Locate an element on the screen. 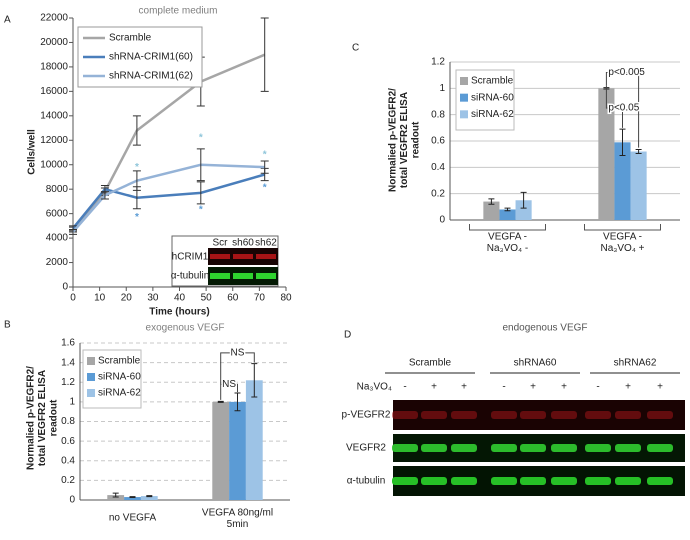 The height and width of the screenshot is (540, 690). y-tick-label: 2000 is located at coordinates (57, 262).